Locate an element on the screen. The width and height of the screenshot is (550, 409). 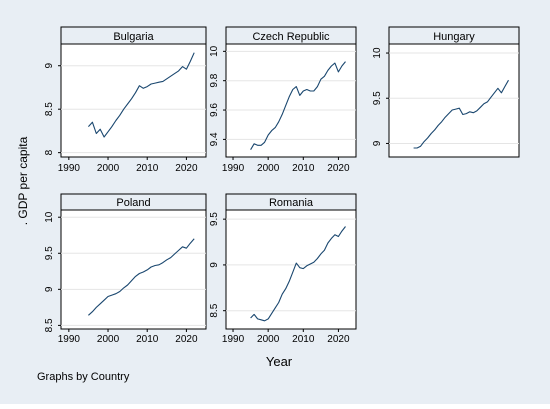
x-tick-label-poland: 2010 is located at coordinates (147, 339).